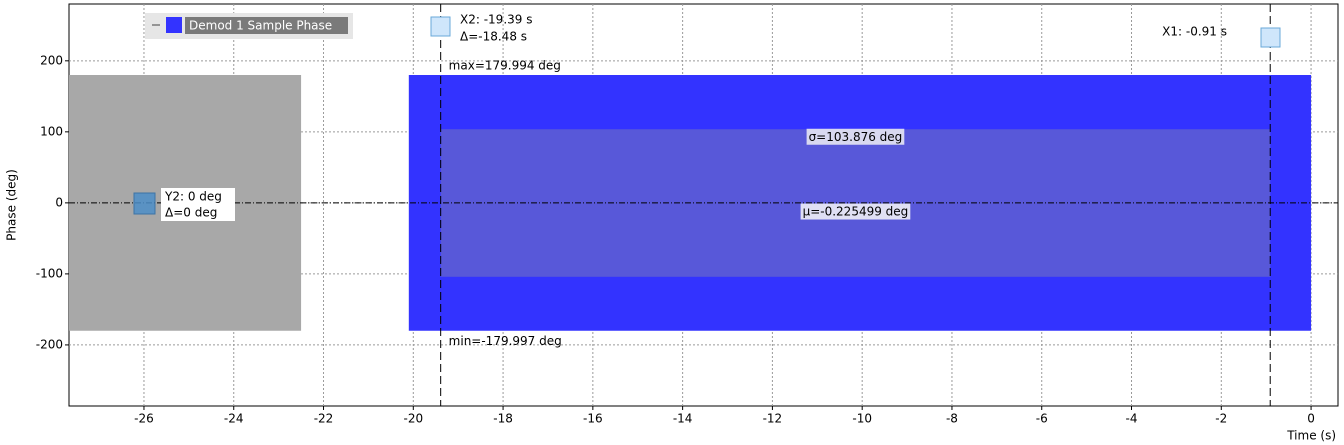 The image size is (1344, 445). I want to click on x-tick-label: -10, so click(862, 419).